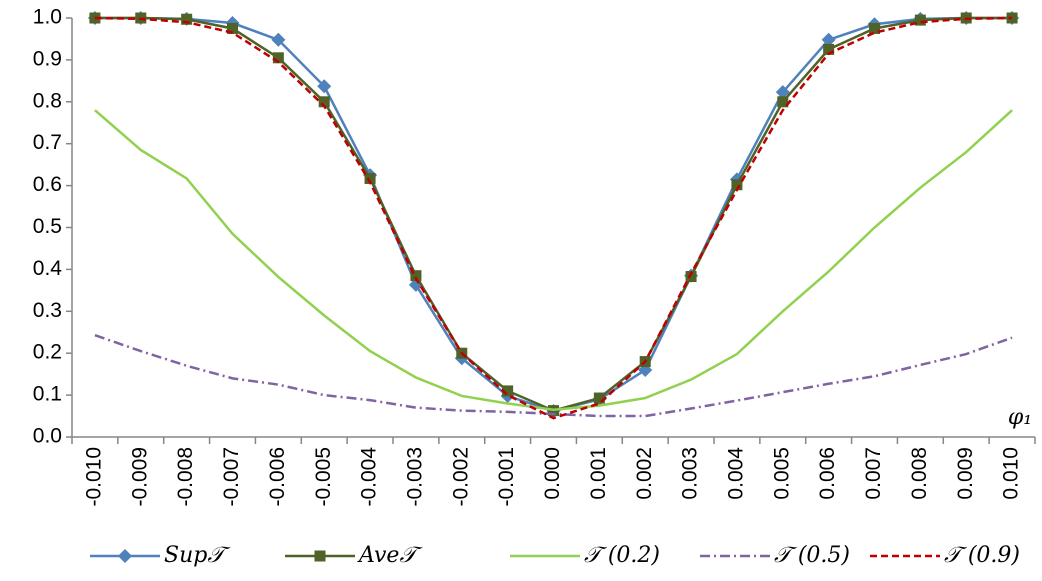  I want to click on x-tick-label: -0.007, so click(231, 477).